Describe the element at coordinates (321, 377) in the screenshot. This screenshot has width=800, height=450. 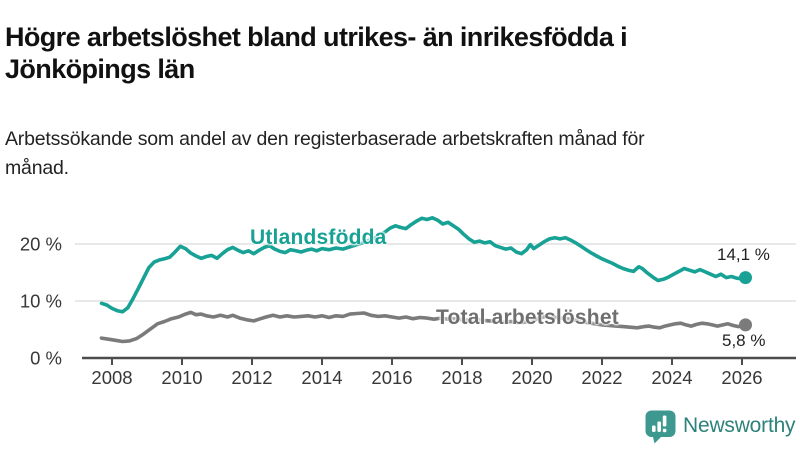
I see `x-tick-label: 2014` at that location.